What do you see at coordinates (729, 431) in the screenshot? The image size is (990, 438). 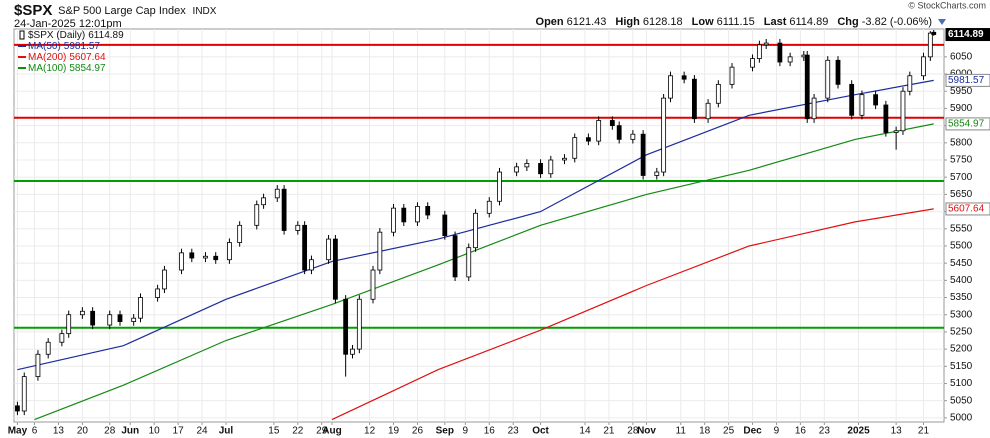 I see `x-tick-label: 25` at bounding box center [729, 431].